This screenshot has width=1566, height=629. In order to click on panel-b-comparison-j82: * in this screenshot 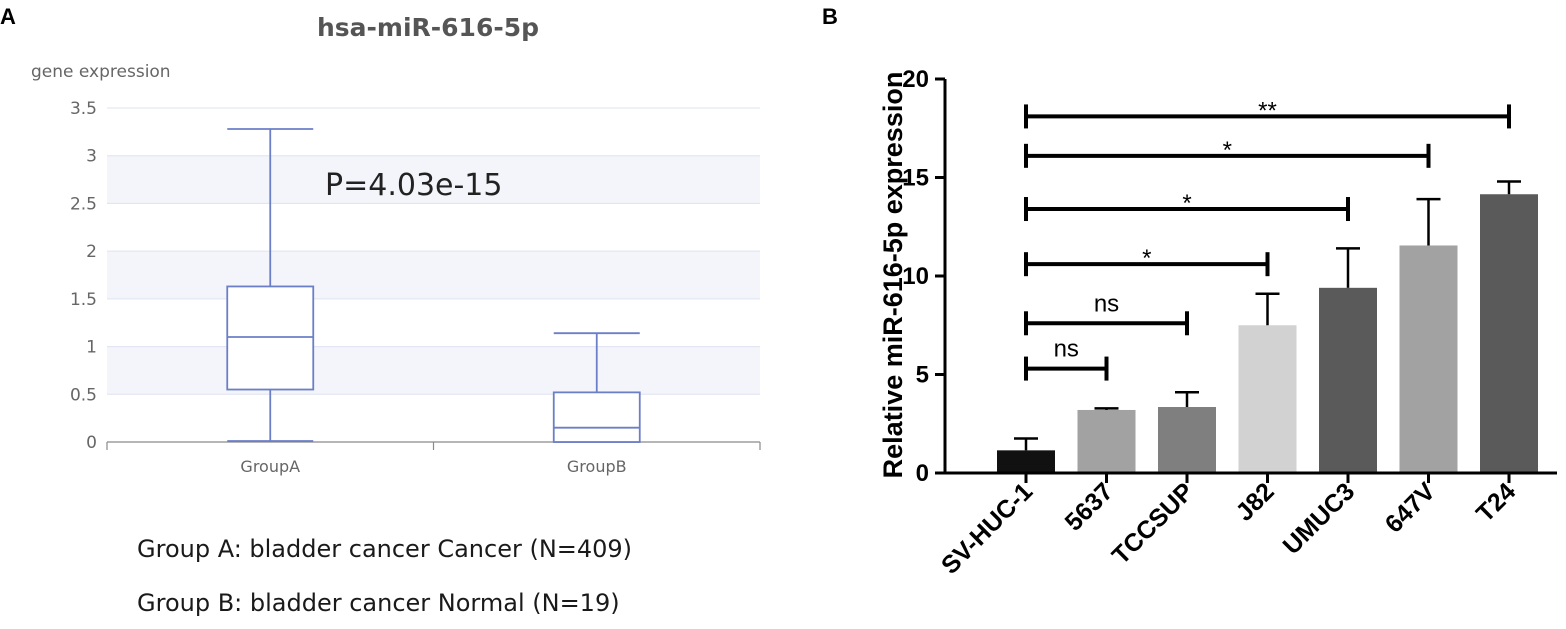, I will do `click(1147, 261)`.